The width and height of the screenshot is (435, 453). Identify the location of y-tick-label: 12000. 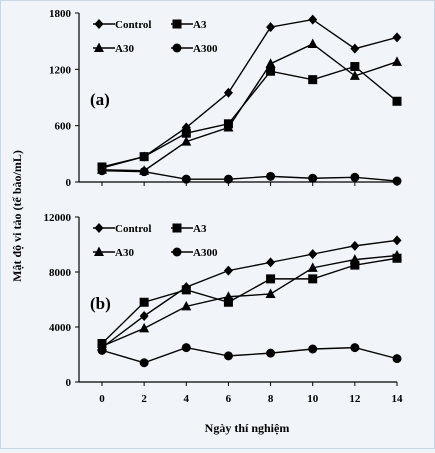
(58, 218).